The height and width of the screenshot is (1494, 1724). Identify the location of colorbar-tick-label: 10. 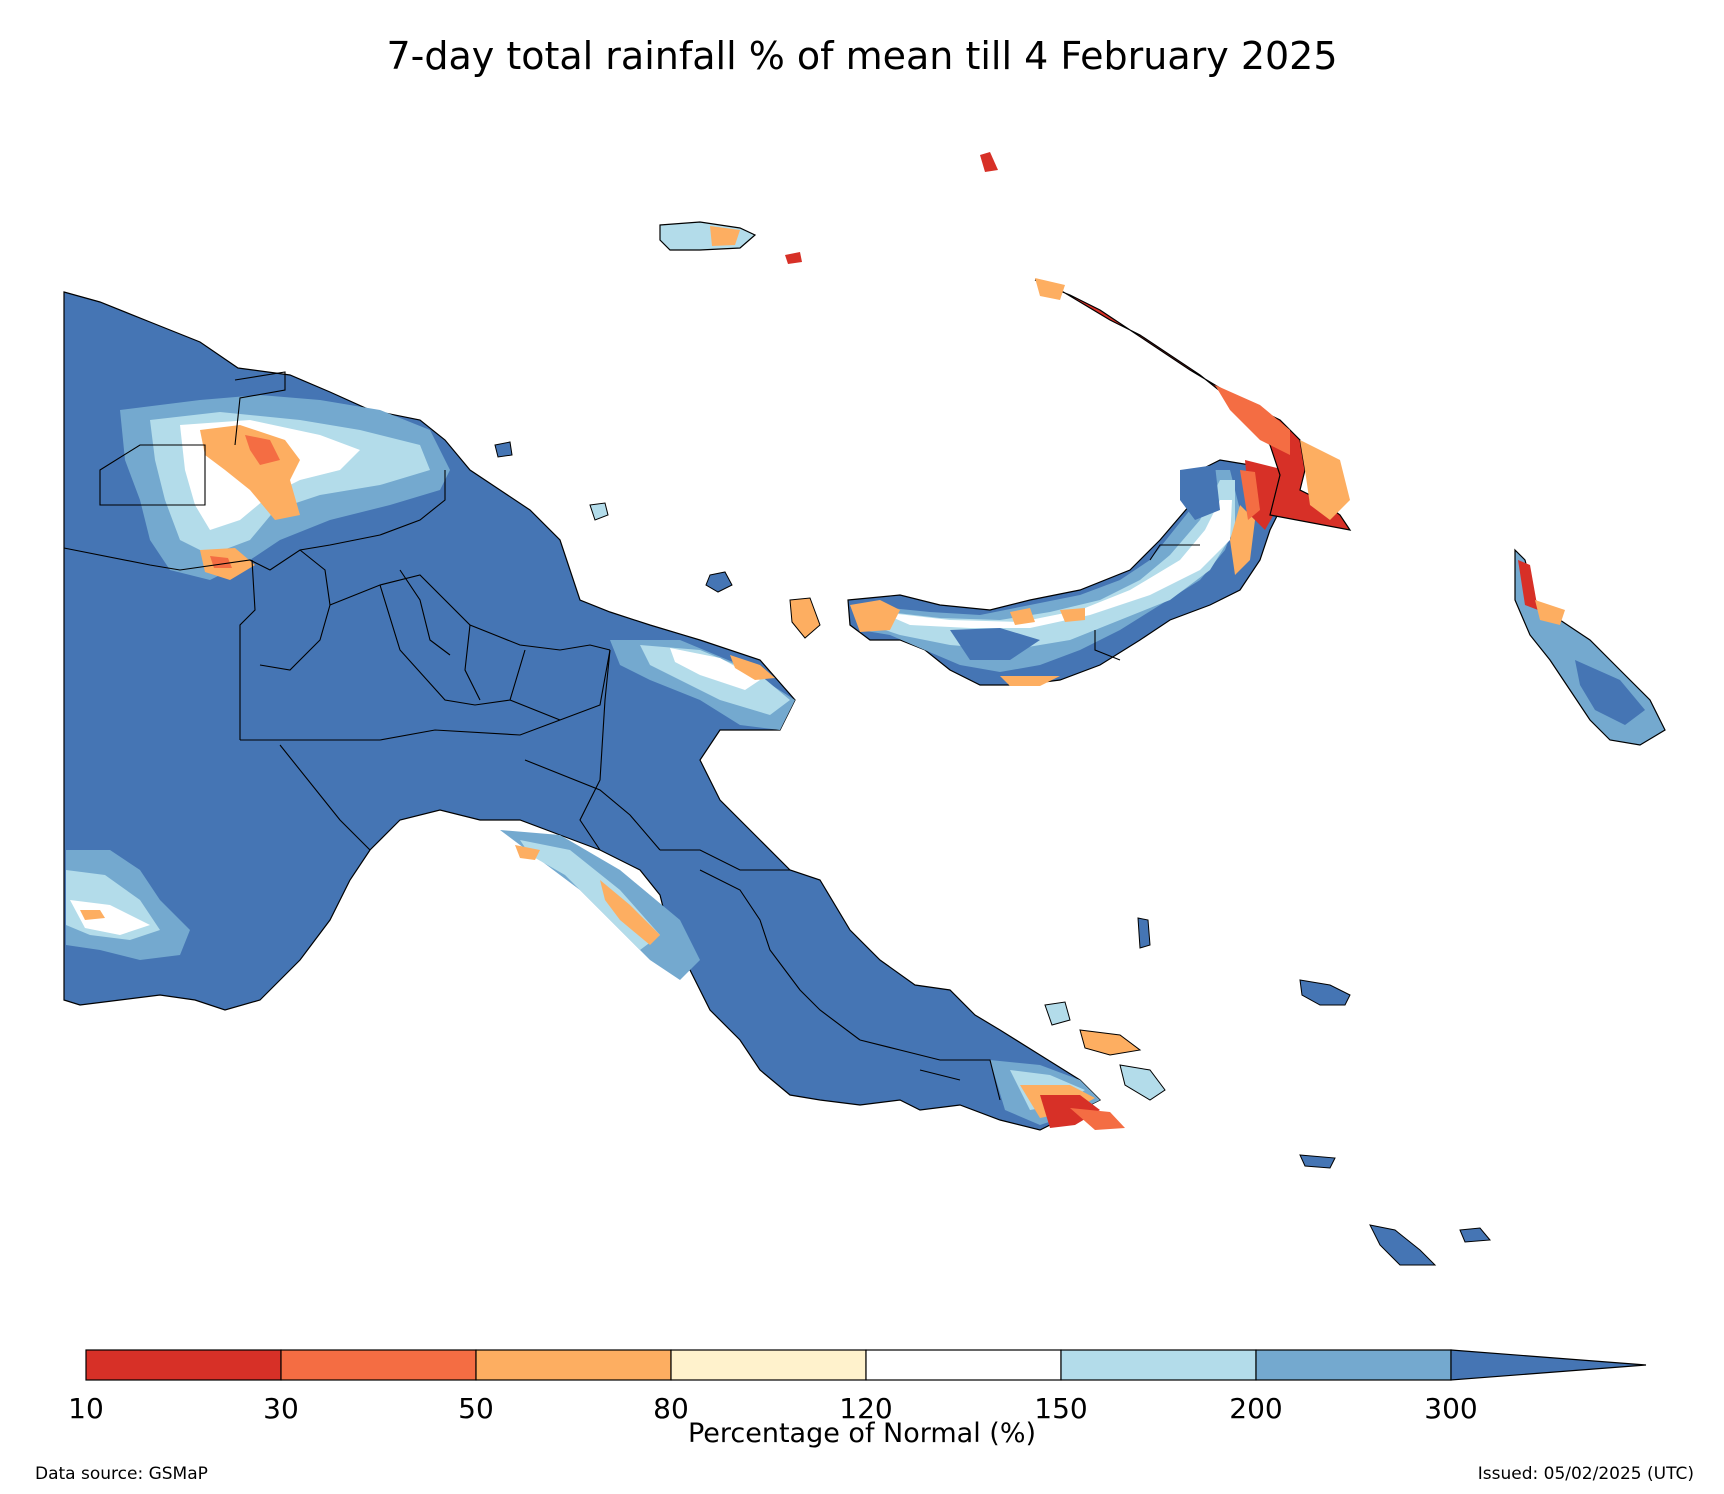
(86, 1408).